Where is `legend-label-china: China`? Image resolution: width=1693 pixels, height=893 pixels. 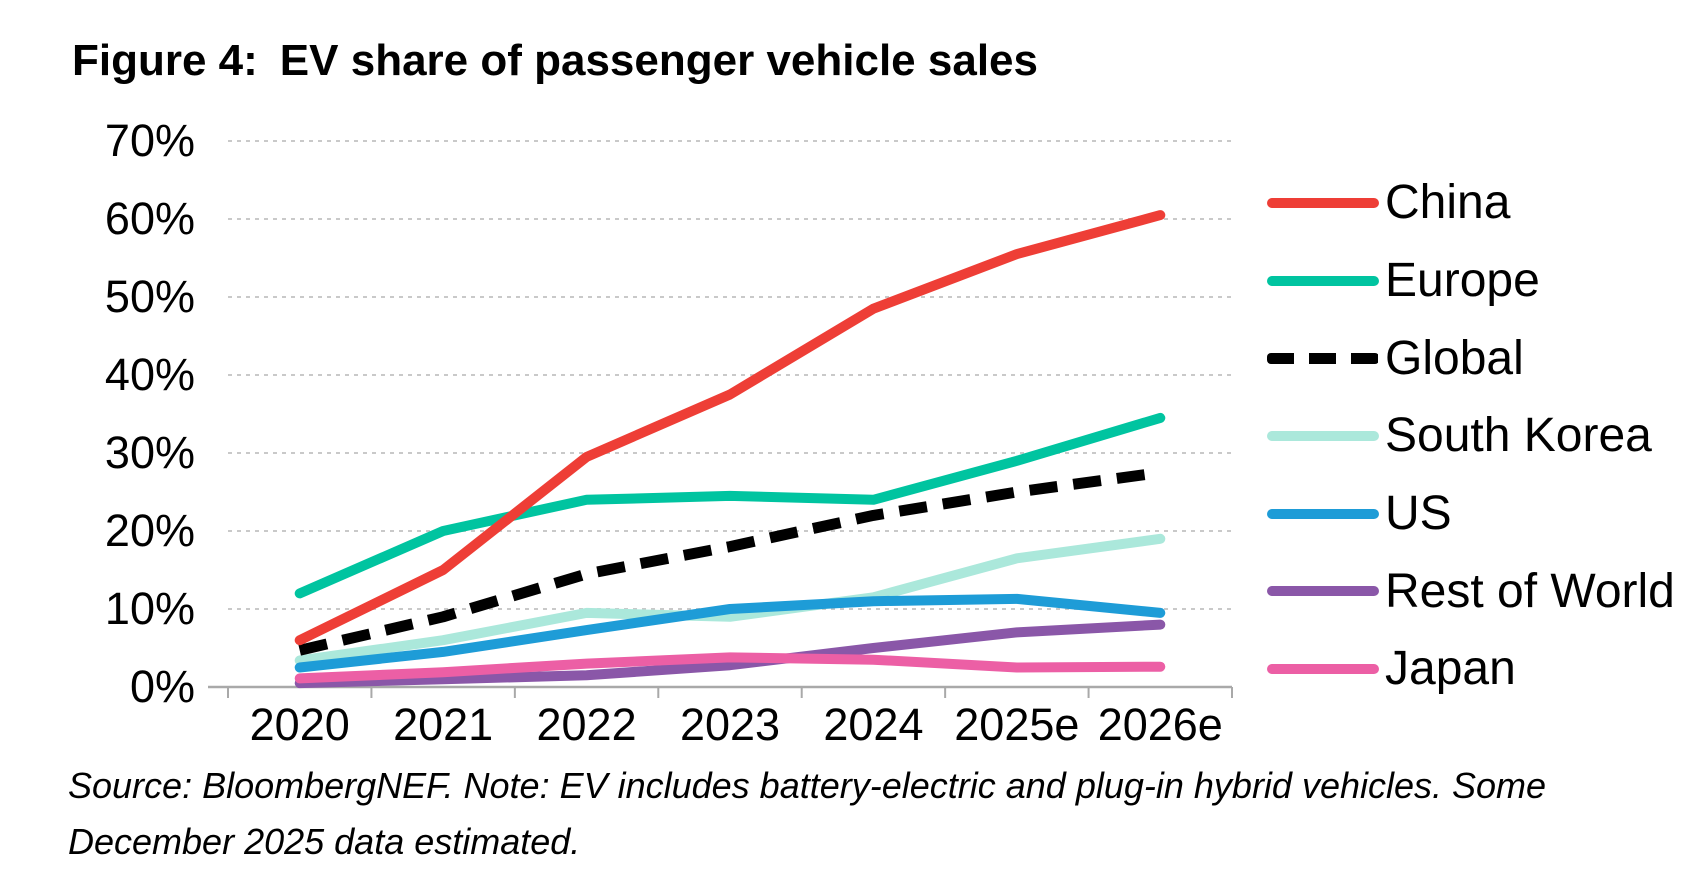 legend-label-china: China is located at coordinates (1448, 203).